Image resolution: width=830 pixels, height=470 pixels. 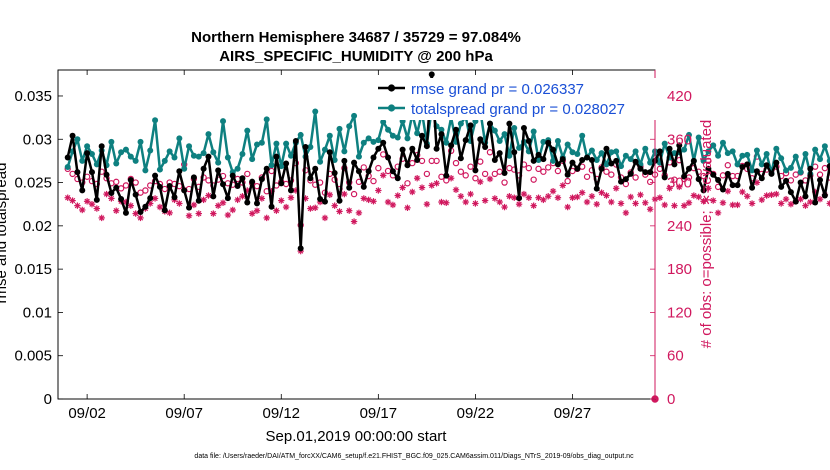 I want to click on y2-tick-label: 300, so click(x=679, y=183).